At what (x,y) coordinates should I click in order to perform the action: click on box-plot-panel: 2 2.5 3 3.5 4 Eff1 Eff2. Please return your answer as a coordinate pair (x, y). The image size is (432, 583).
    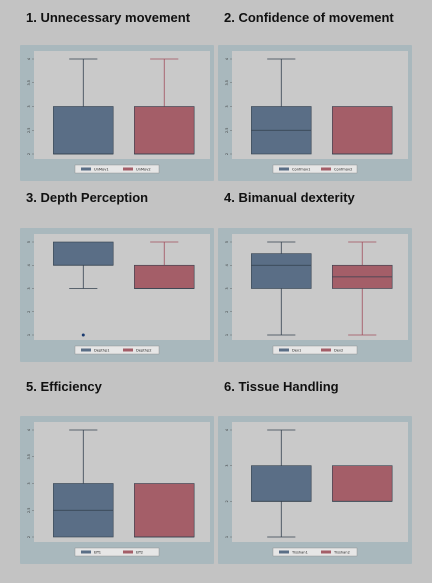
    Looking at the image, I should click on (117, 490).